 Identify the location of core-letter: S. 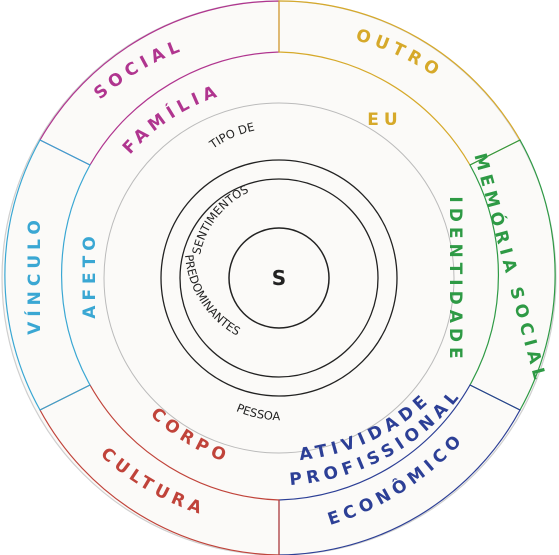
(279, 278).